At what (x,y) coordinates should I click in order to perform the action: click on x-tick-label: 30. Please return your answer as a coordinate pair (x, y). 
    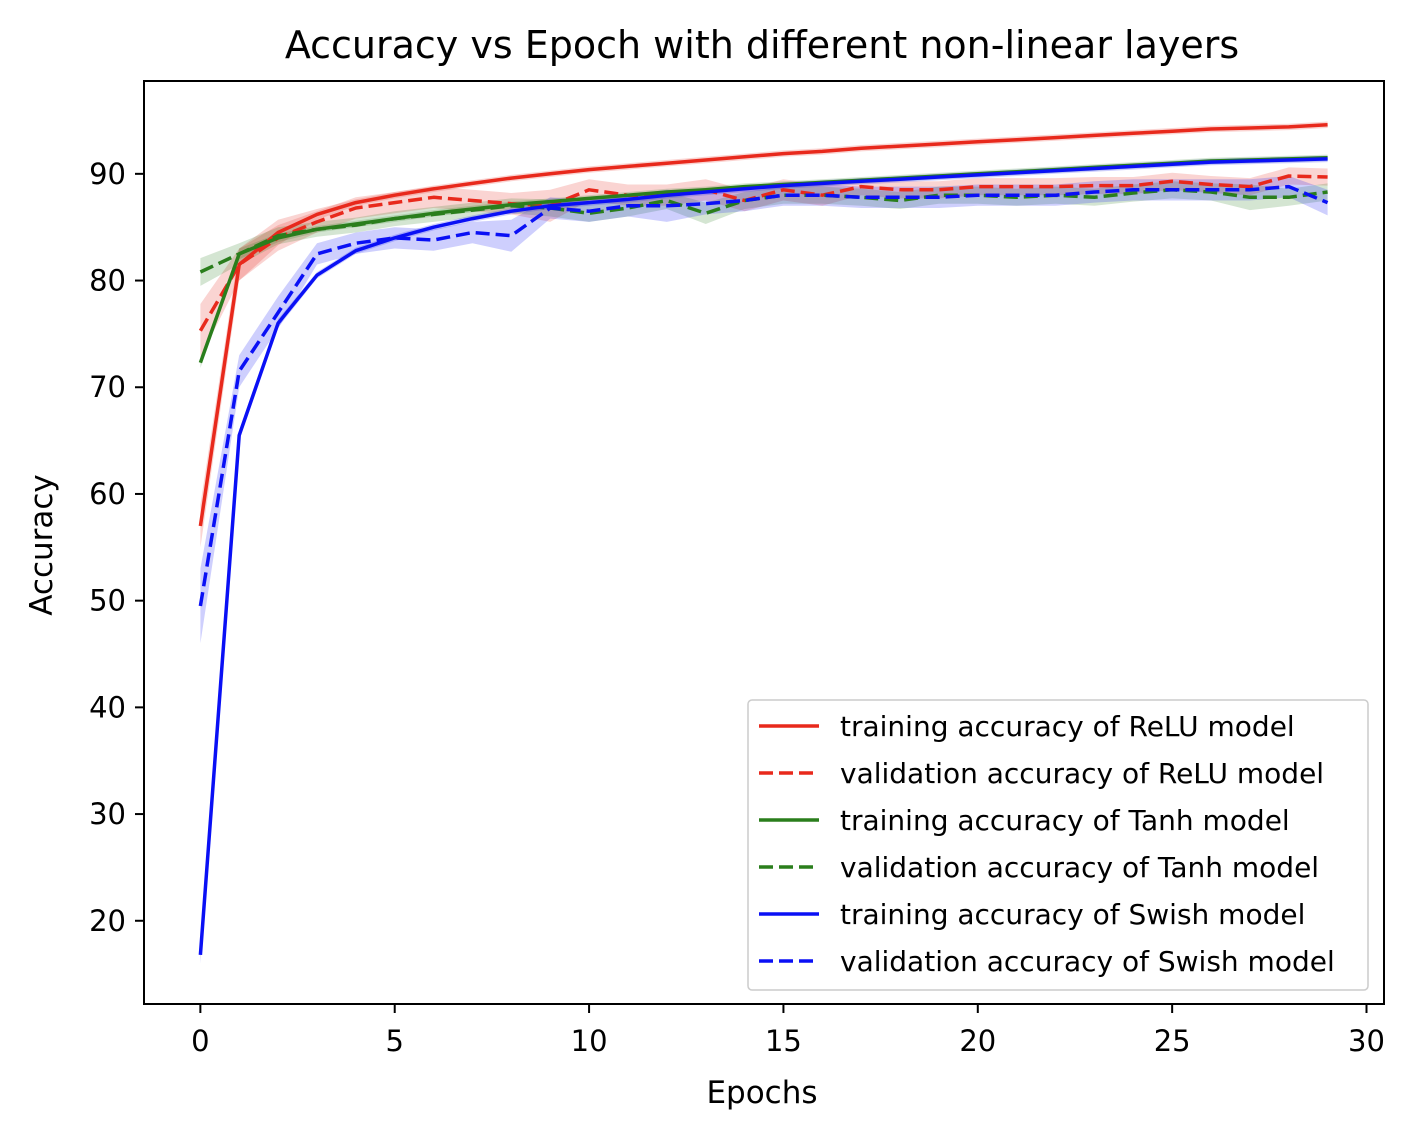
    Looking at the image, I should click on (1366, 1041).